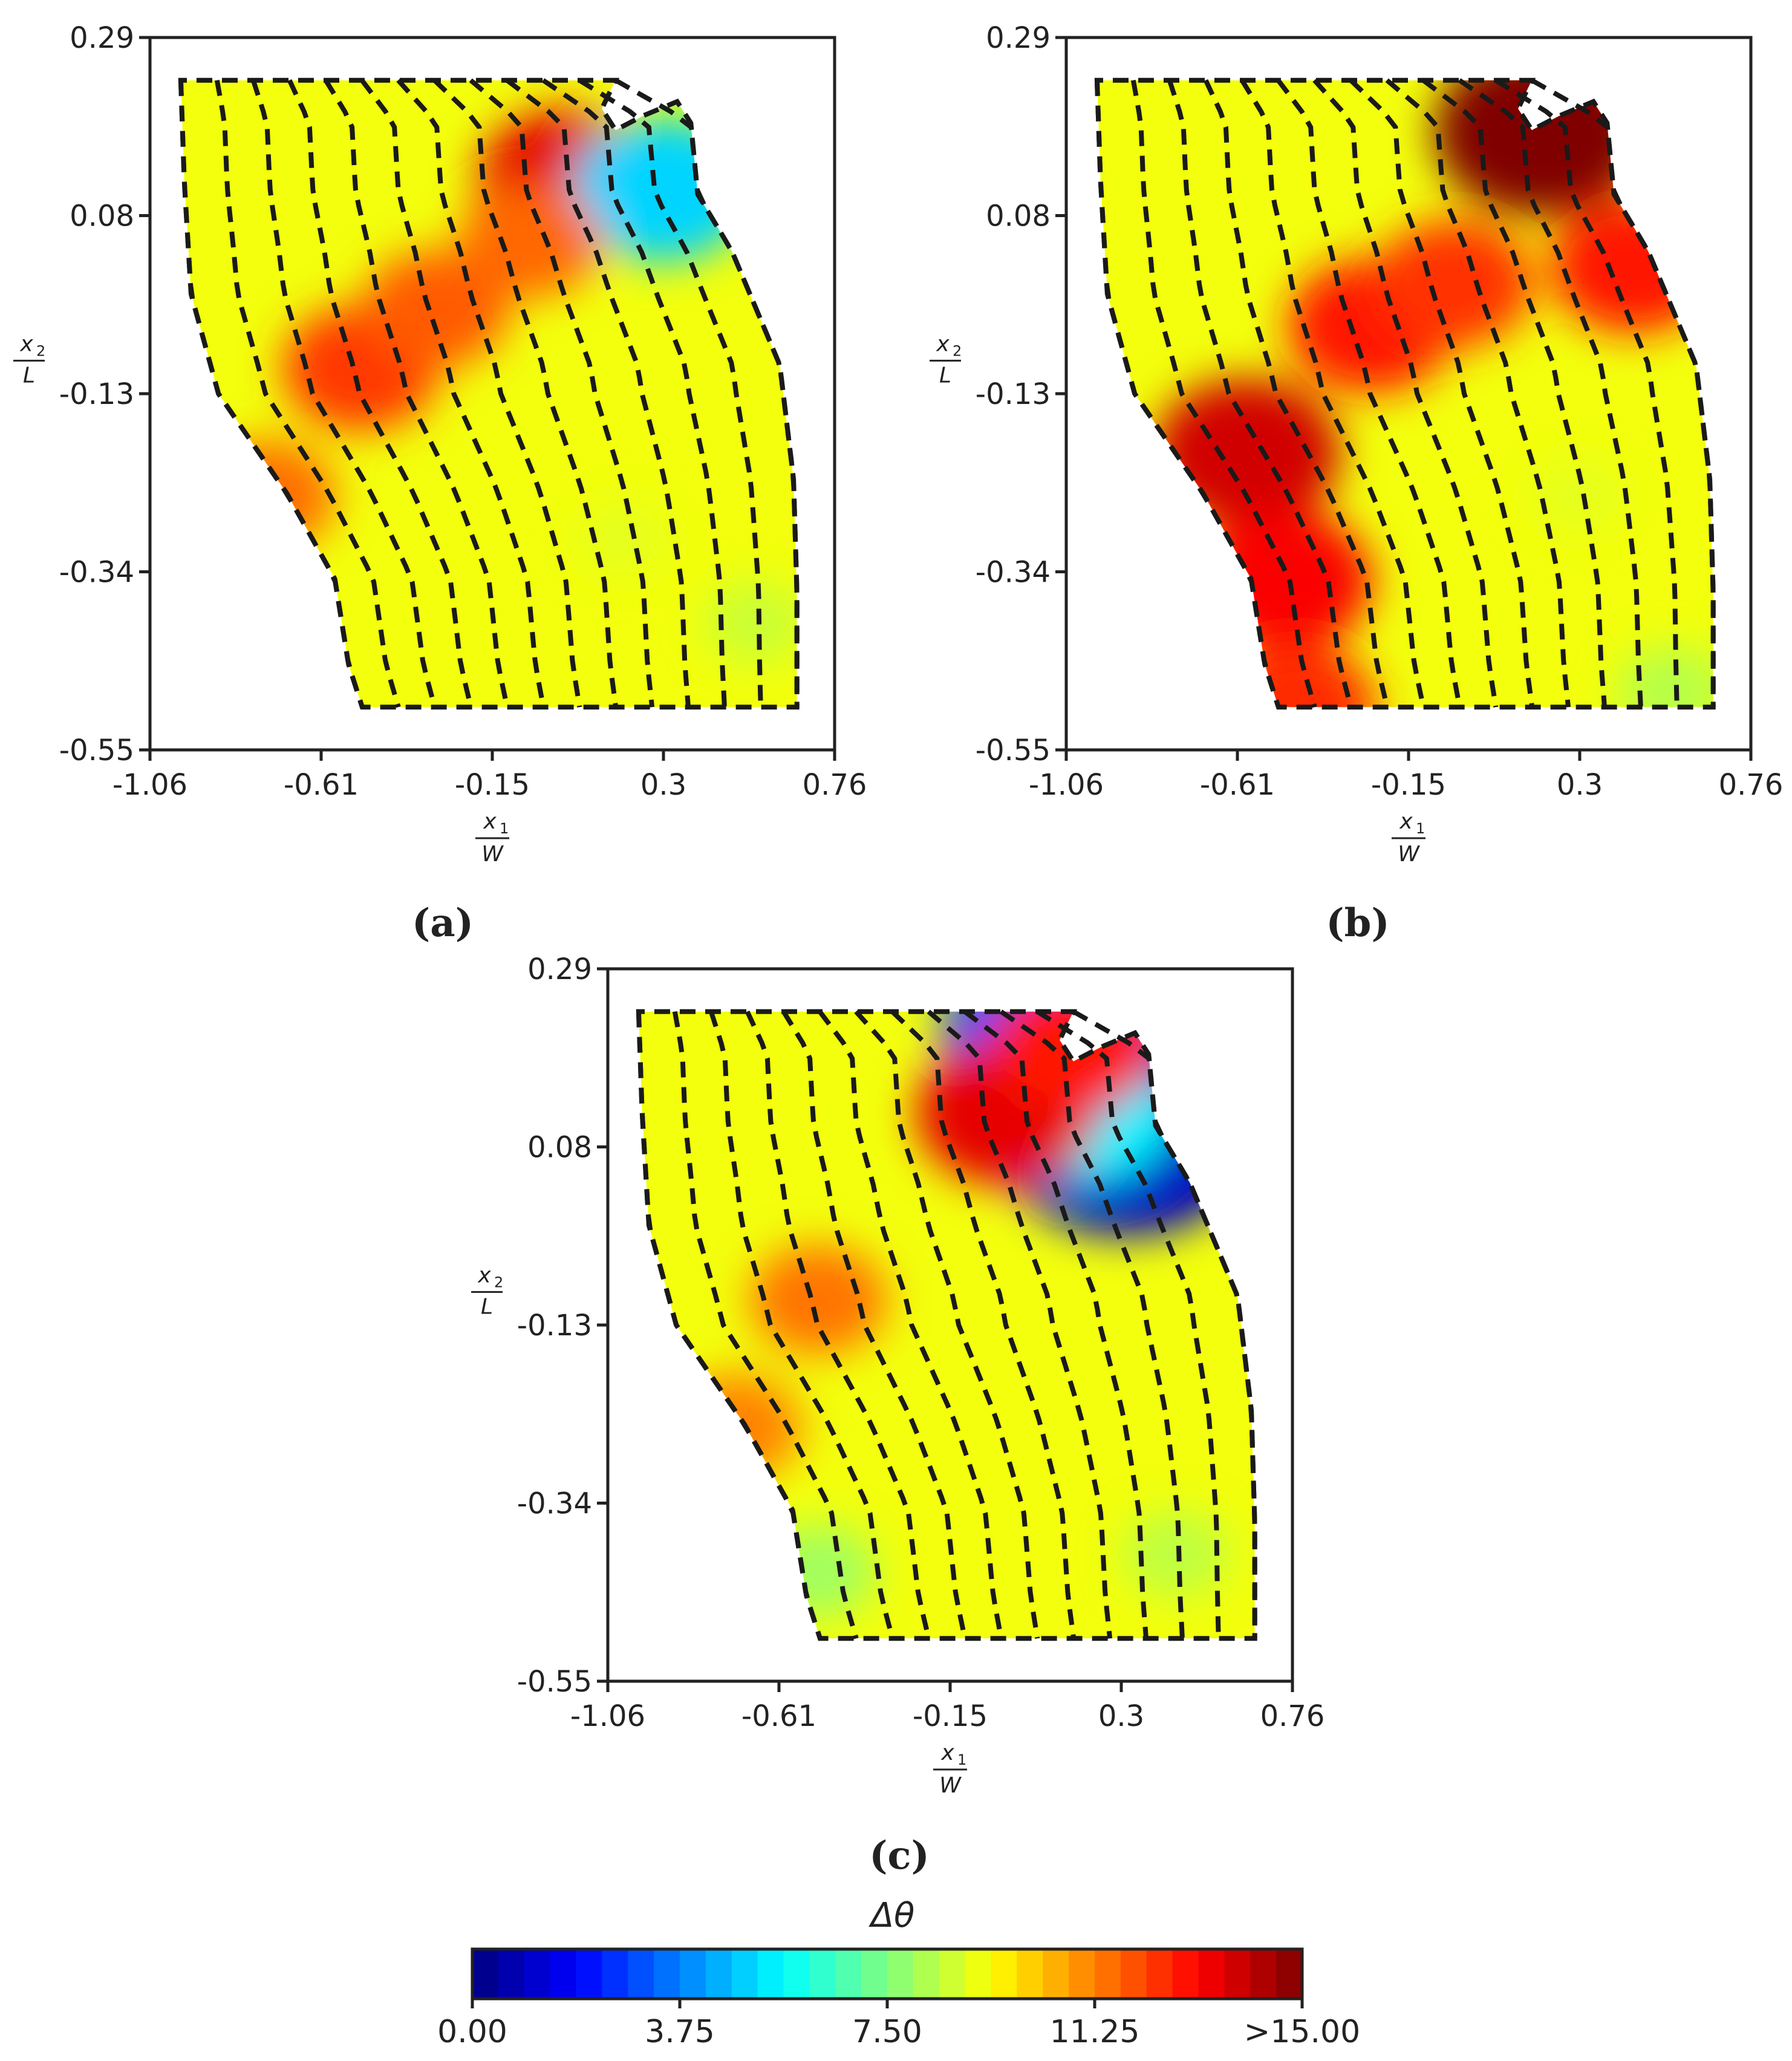 The width and height of the screenshot is (1792, 2061). Describe the element at coordinates (443, 923) in the screenshot. I see `panel-label: (a)` at that location.